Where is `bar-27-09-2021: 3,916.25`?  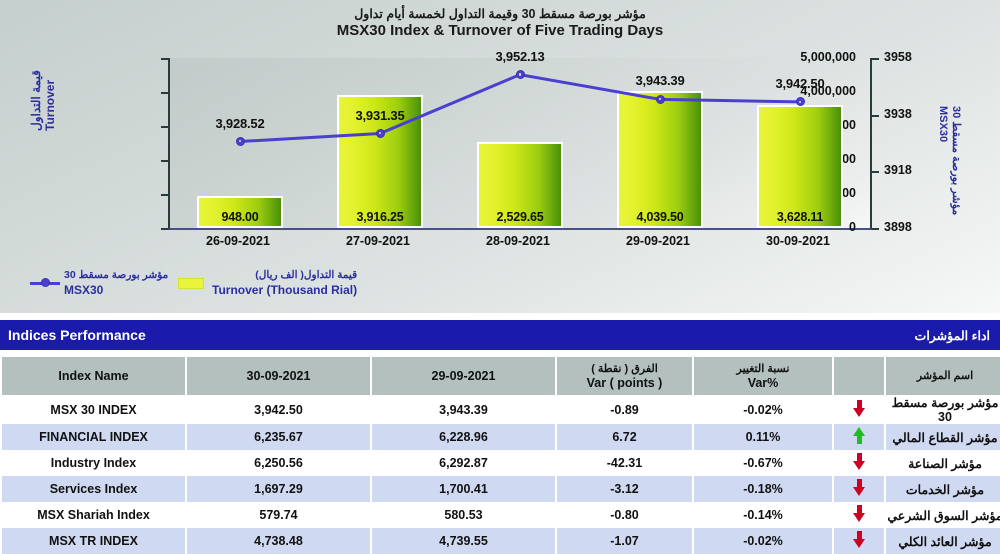 bar-27-09-2021: 3,916.25 is located at coordinates (380, 161).